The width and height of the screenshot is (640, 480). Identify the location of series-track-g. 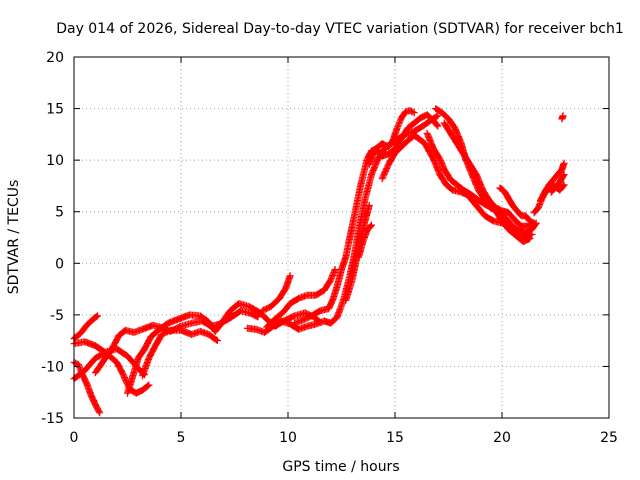
(180, 353).